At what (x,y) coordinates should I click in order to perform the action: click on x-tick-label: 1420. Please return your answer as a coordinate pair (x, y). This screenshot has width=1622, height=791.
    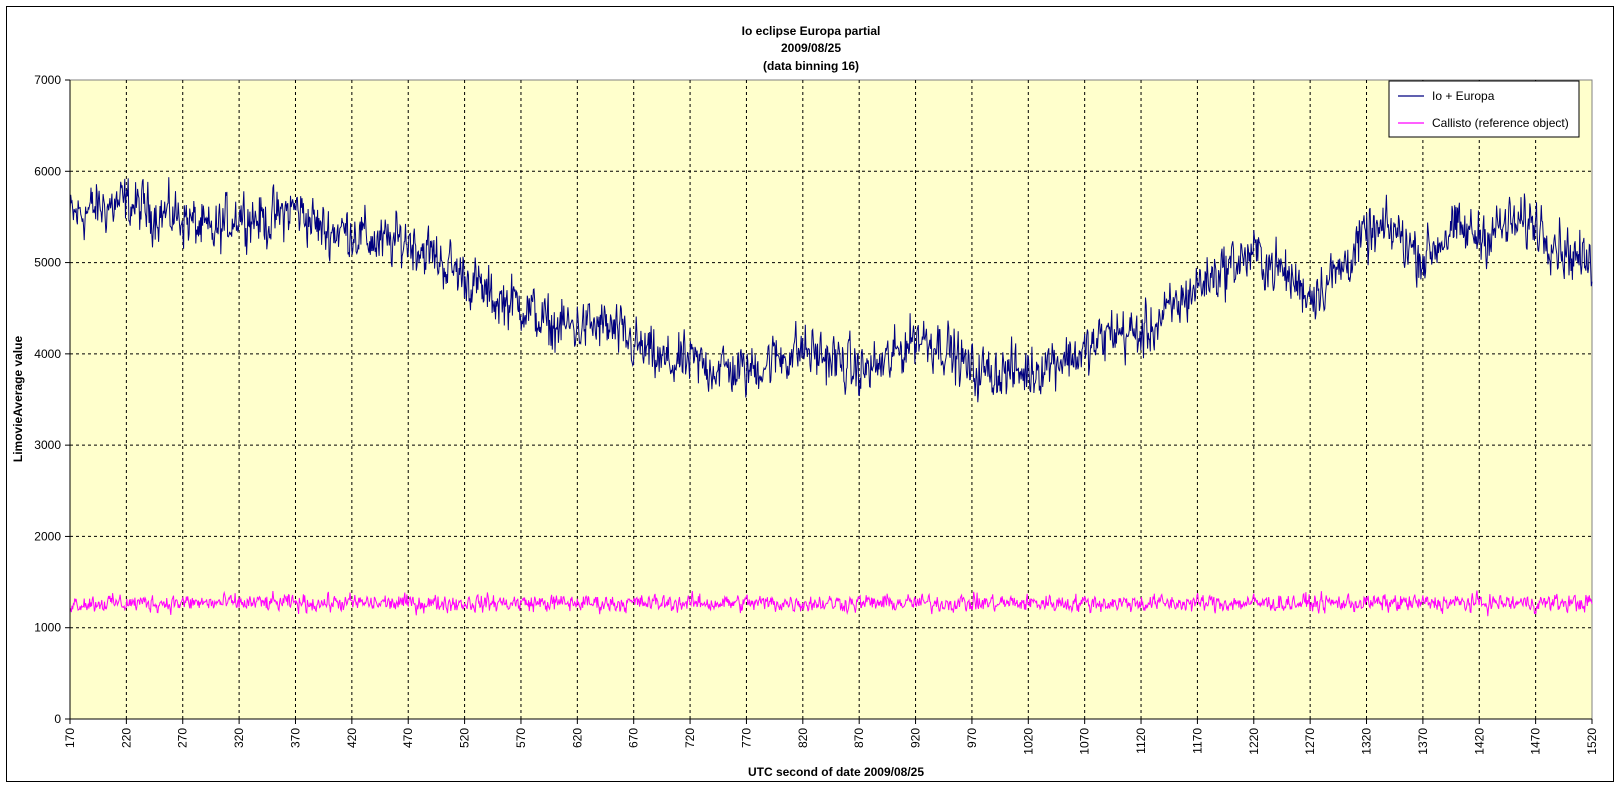
    Looking at the image, I should click on (1479, 741).